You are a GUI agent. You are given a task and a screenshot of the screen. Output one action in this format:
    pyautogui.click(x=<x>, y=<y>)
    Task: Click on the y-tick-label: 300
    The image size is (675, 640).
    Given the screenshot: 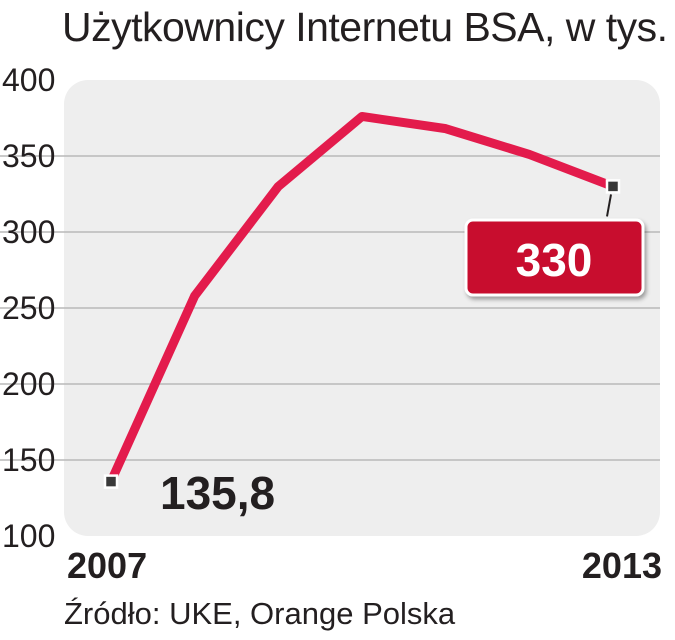 What is the action you would take?
    pyautogui.click(x=28, y=232)
    